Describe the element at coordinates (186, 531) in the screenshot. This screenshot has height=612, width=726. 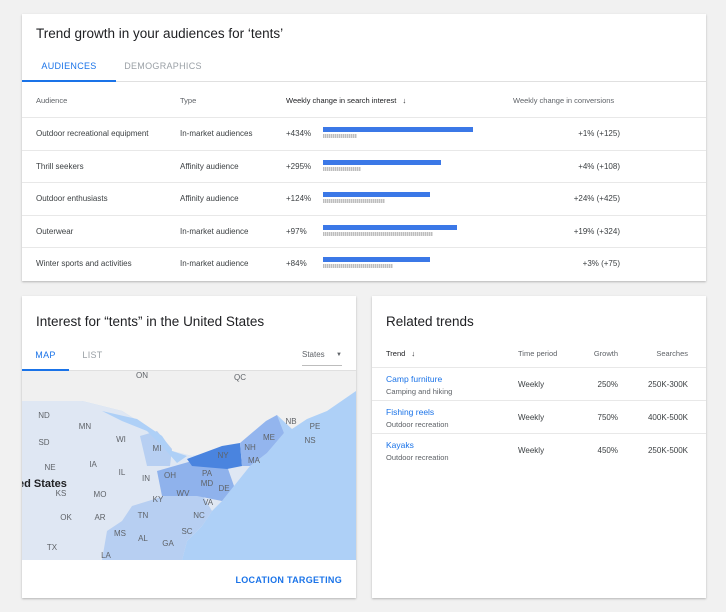
I see `region-label: SC` at that location.